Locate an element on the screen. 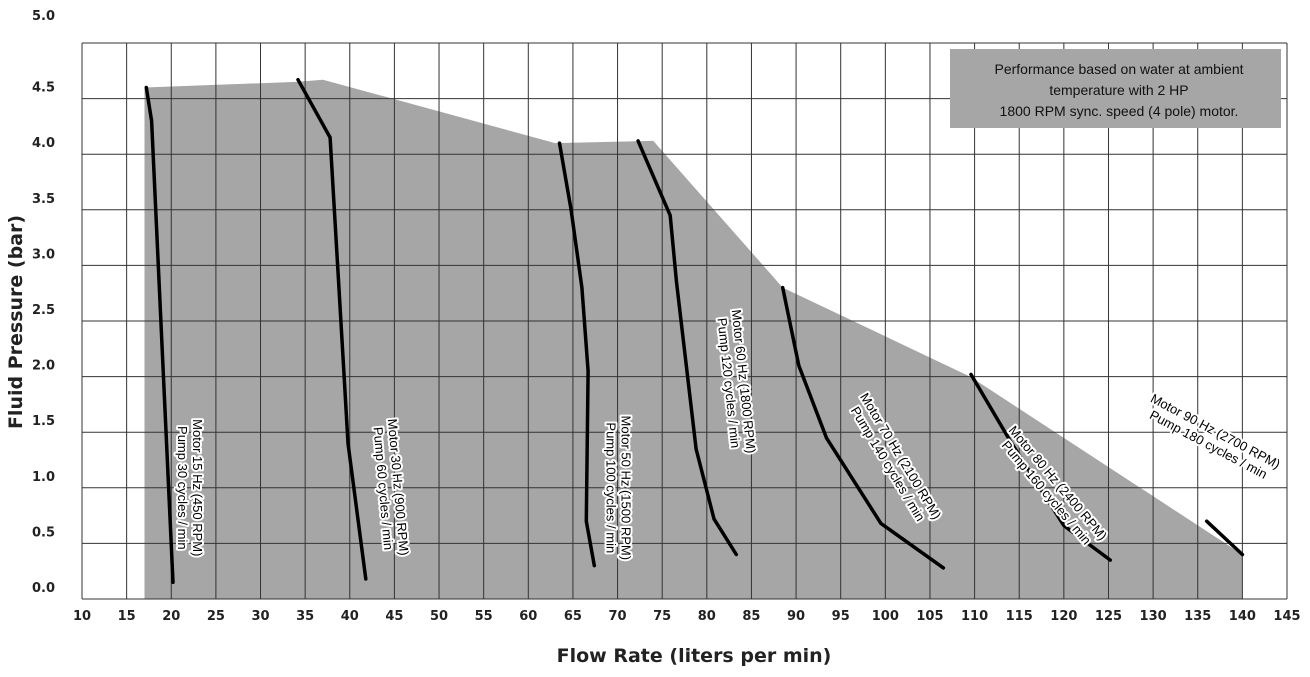  performance-note-line-2: temperature with 2 HP is located at coordinates (1118, 90).